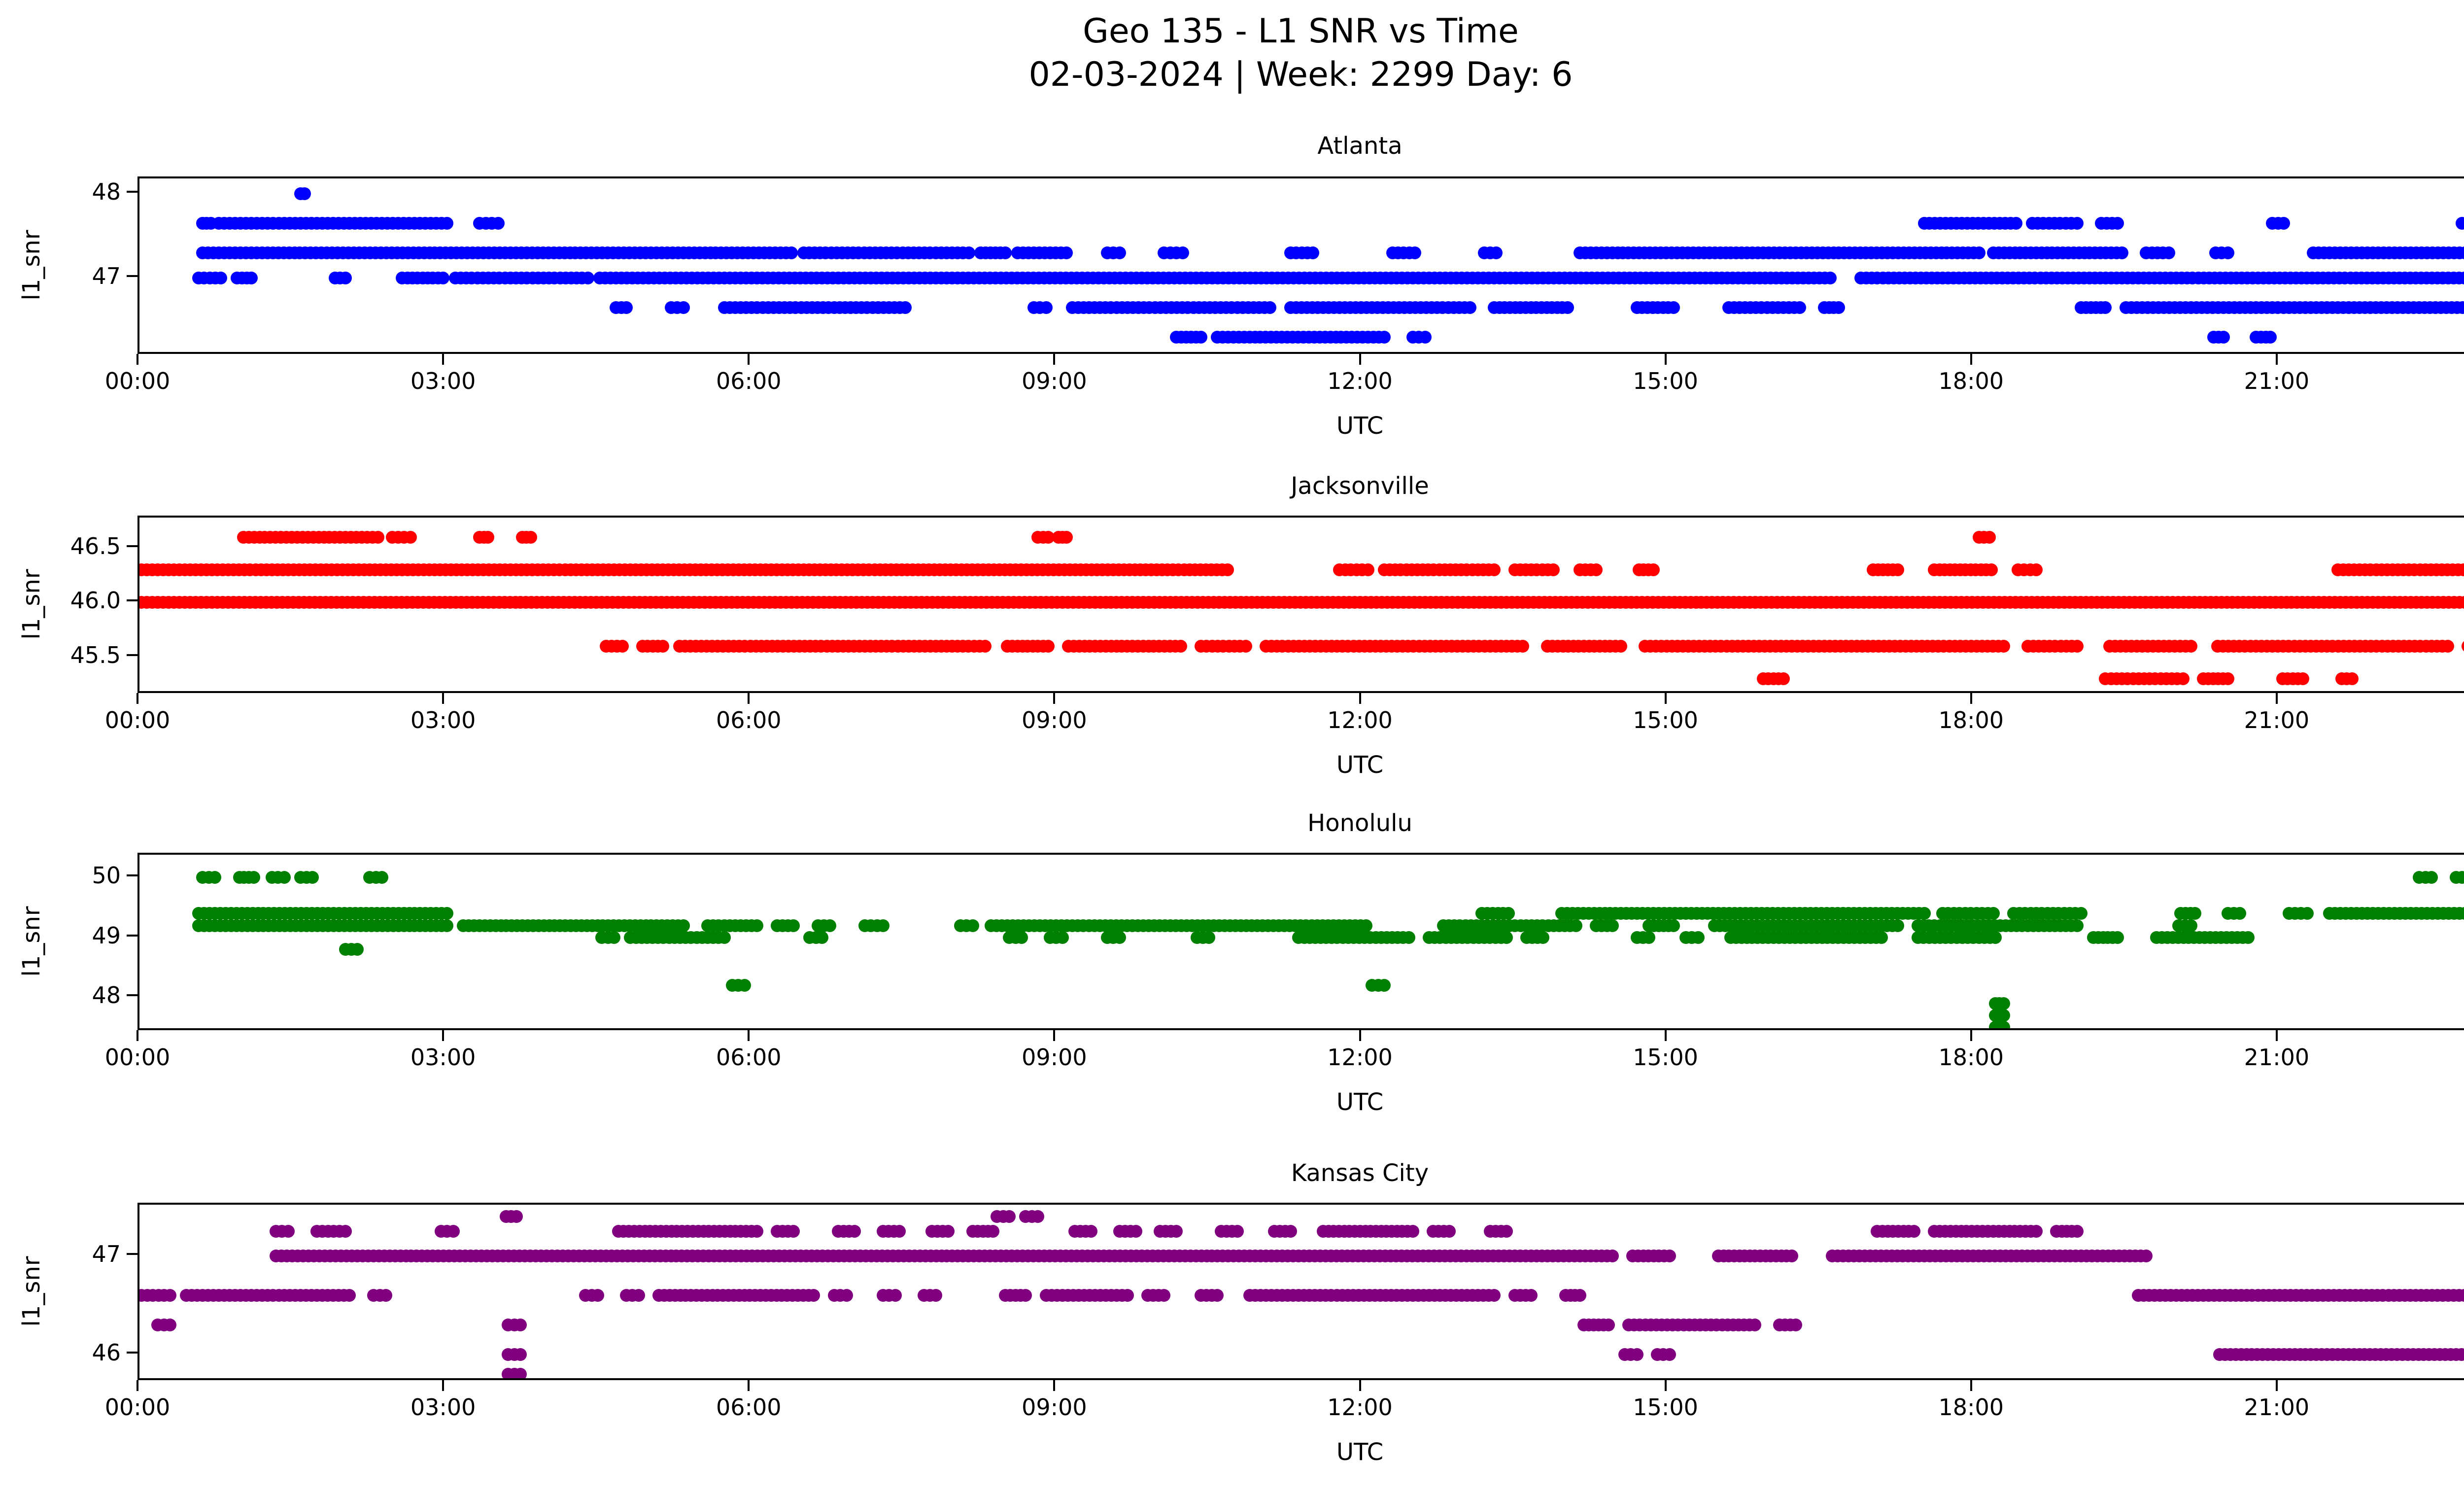 This screenshot has width=2464, height=1495. I want to click on x-axis-tick-label: 03:00, so click(443, 381).